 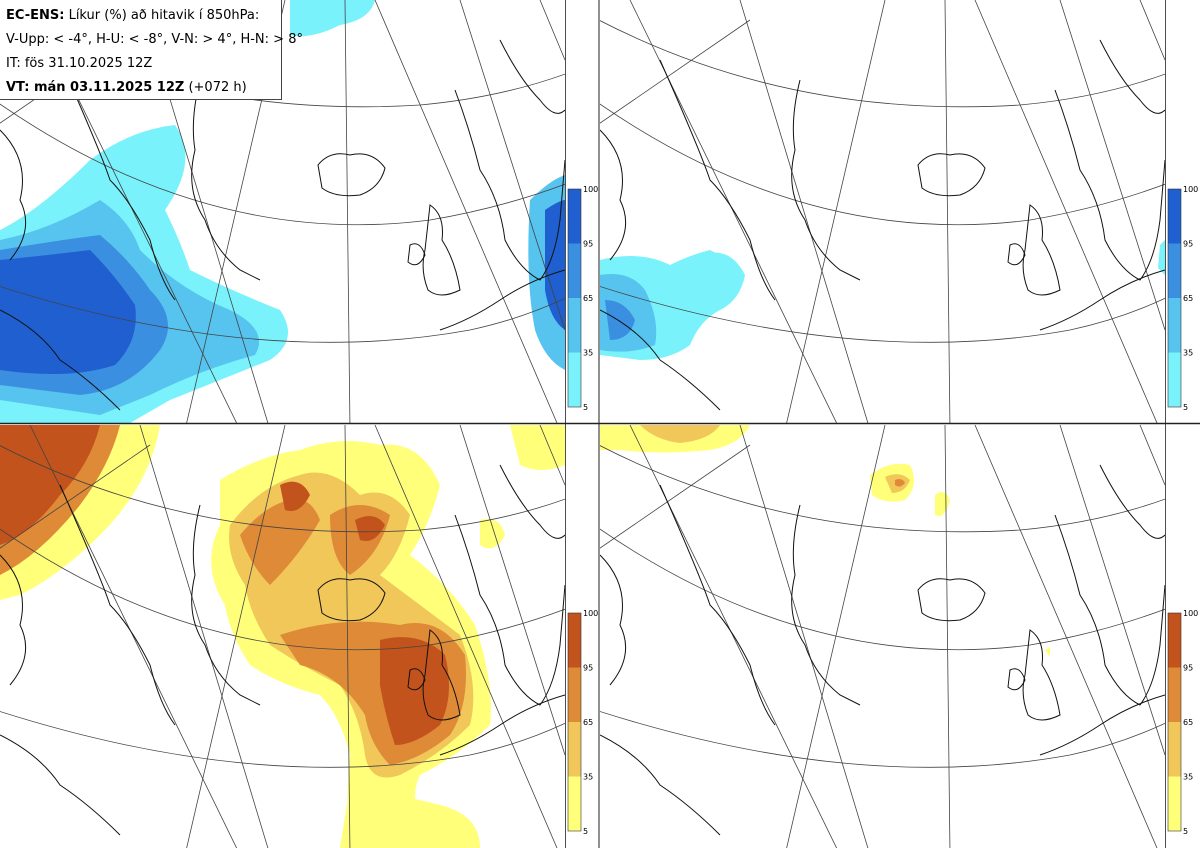 What do you see at coordinates (162, 15) in the screenshot?
I see `plot-title: Líkur (%) að hitavik í 850hPa:` at bounding box center [162, 15].